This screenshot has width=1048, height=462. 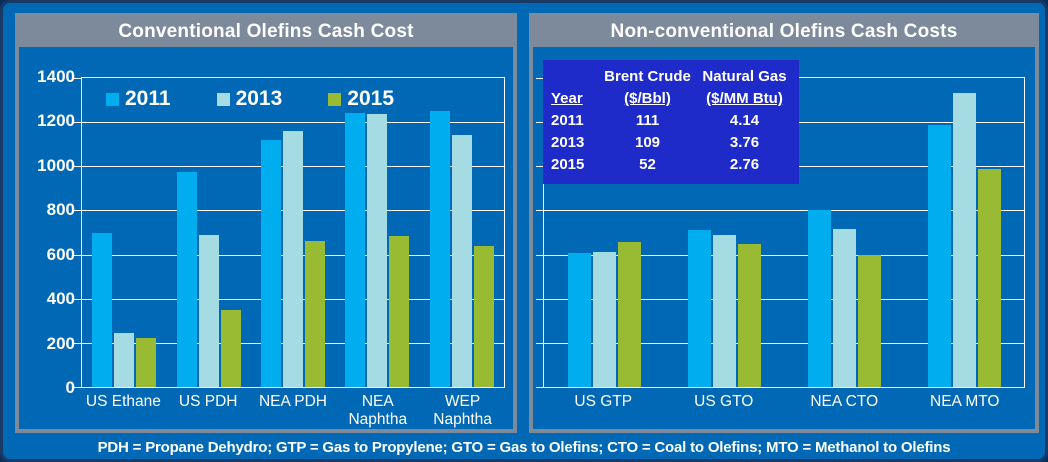 I want to click on bar-2013-us-ethane, so click(x=124, y=359).